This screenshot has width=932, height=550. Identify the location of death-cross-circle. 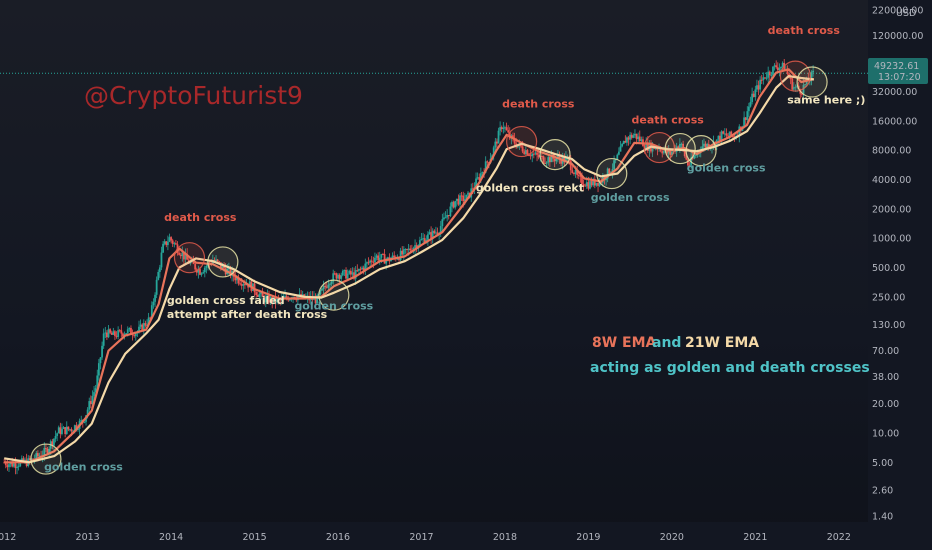
(795, 76).